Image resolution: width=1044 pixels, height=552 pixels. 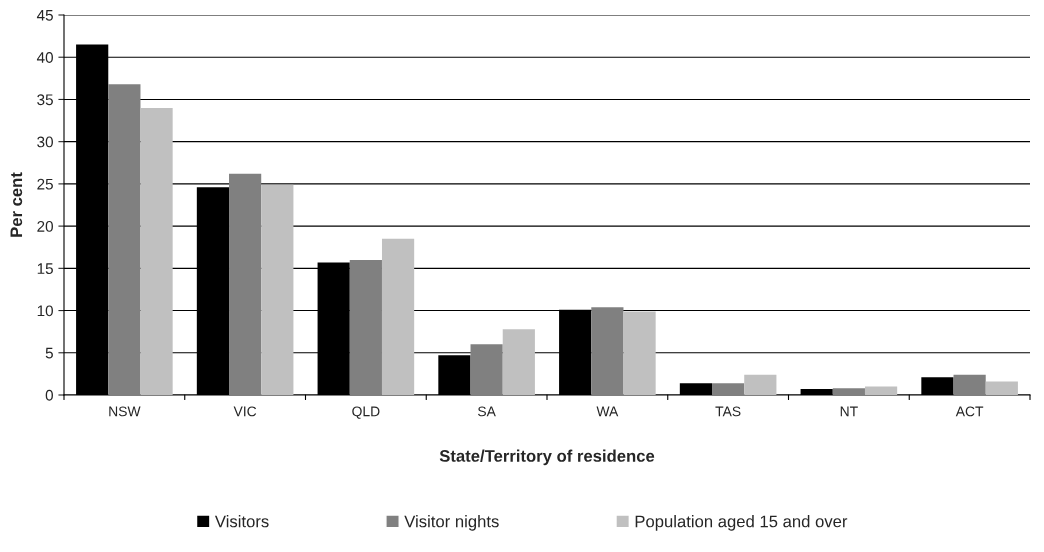 What do you see at coordinates (969, 411) in the screenshot?
I see `x-tick-label: ACT` at bounding box center [969, 411].